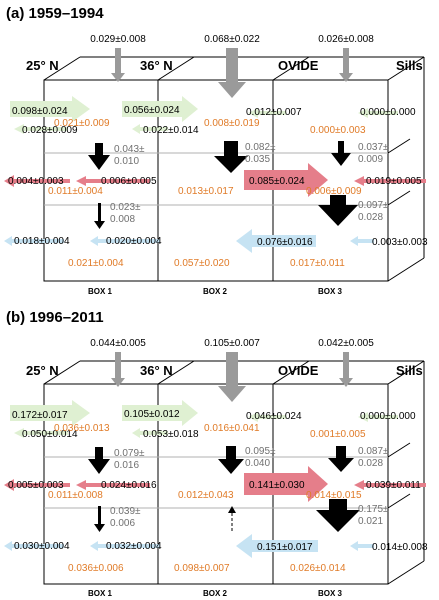  I want to click on panel-a-box2-down12-text-line-2: 0.035, so click(257, 159).